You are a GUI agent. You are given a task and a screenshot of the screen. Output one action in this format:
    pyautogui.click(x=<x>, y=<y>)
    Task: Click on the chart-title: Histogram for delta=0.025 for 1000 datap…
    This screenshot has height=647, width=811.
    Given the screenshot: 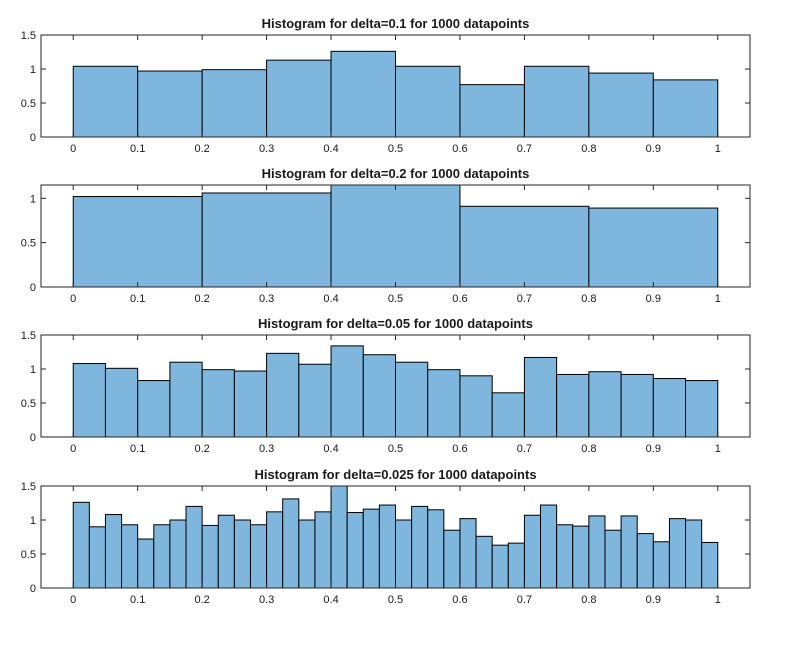 What is the action you would take?
    pyautogui.click(x=395, y=474)
    